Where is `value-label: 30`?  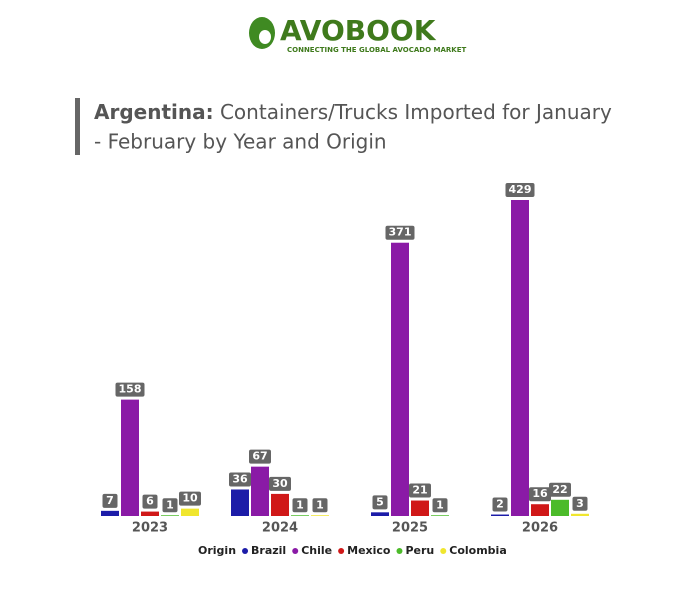
value-label: 30 is located at coordinates (280, 483).